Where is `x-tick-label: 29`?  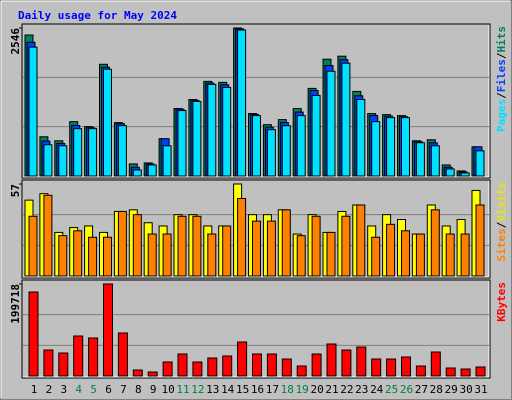 x-tick-label: 29 is located at coordinates (451, 389).